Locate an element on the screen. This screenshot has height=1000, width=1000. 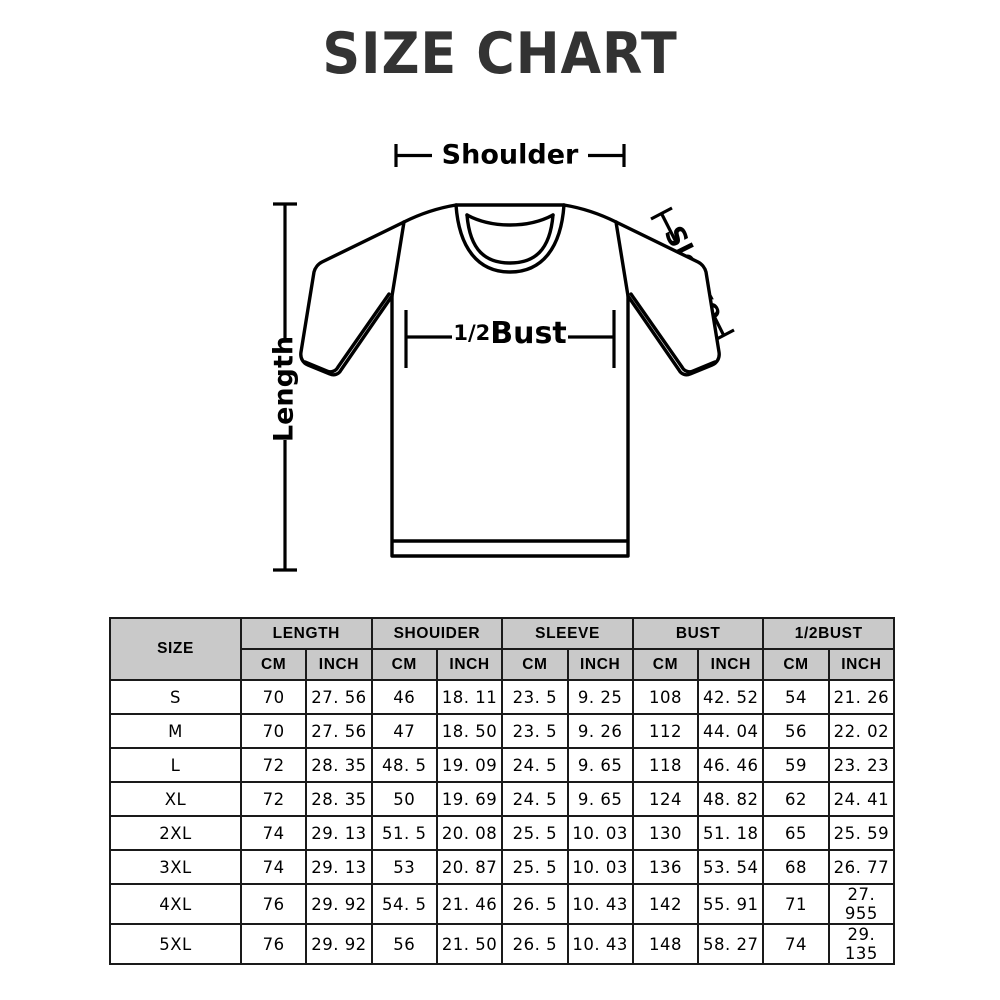
header-row-units: CM INCH CM INCH CM INCH CM INCH CM INCH is located at coordinates (503, 664).